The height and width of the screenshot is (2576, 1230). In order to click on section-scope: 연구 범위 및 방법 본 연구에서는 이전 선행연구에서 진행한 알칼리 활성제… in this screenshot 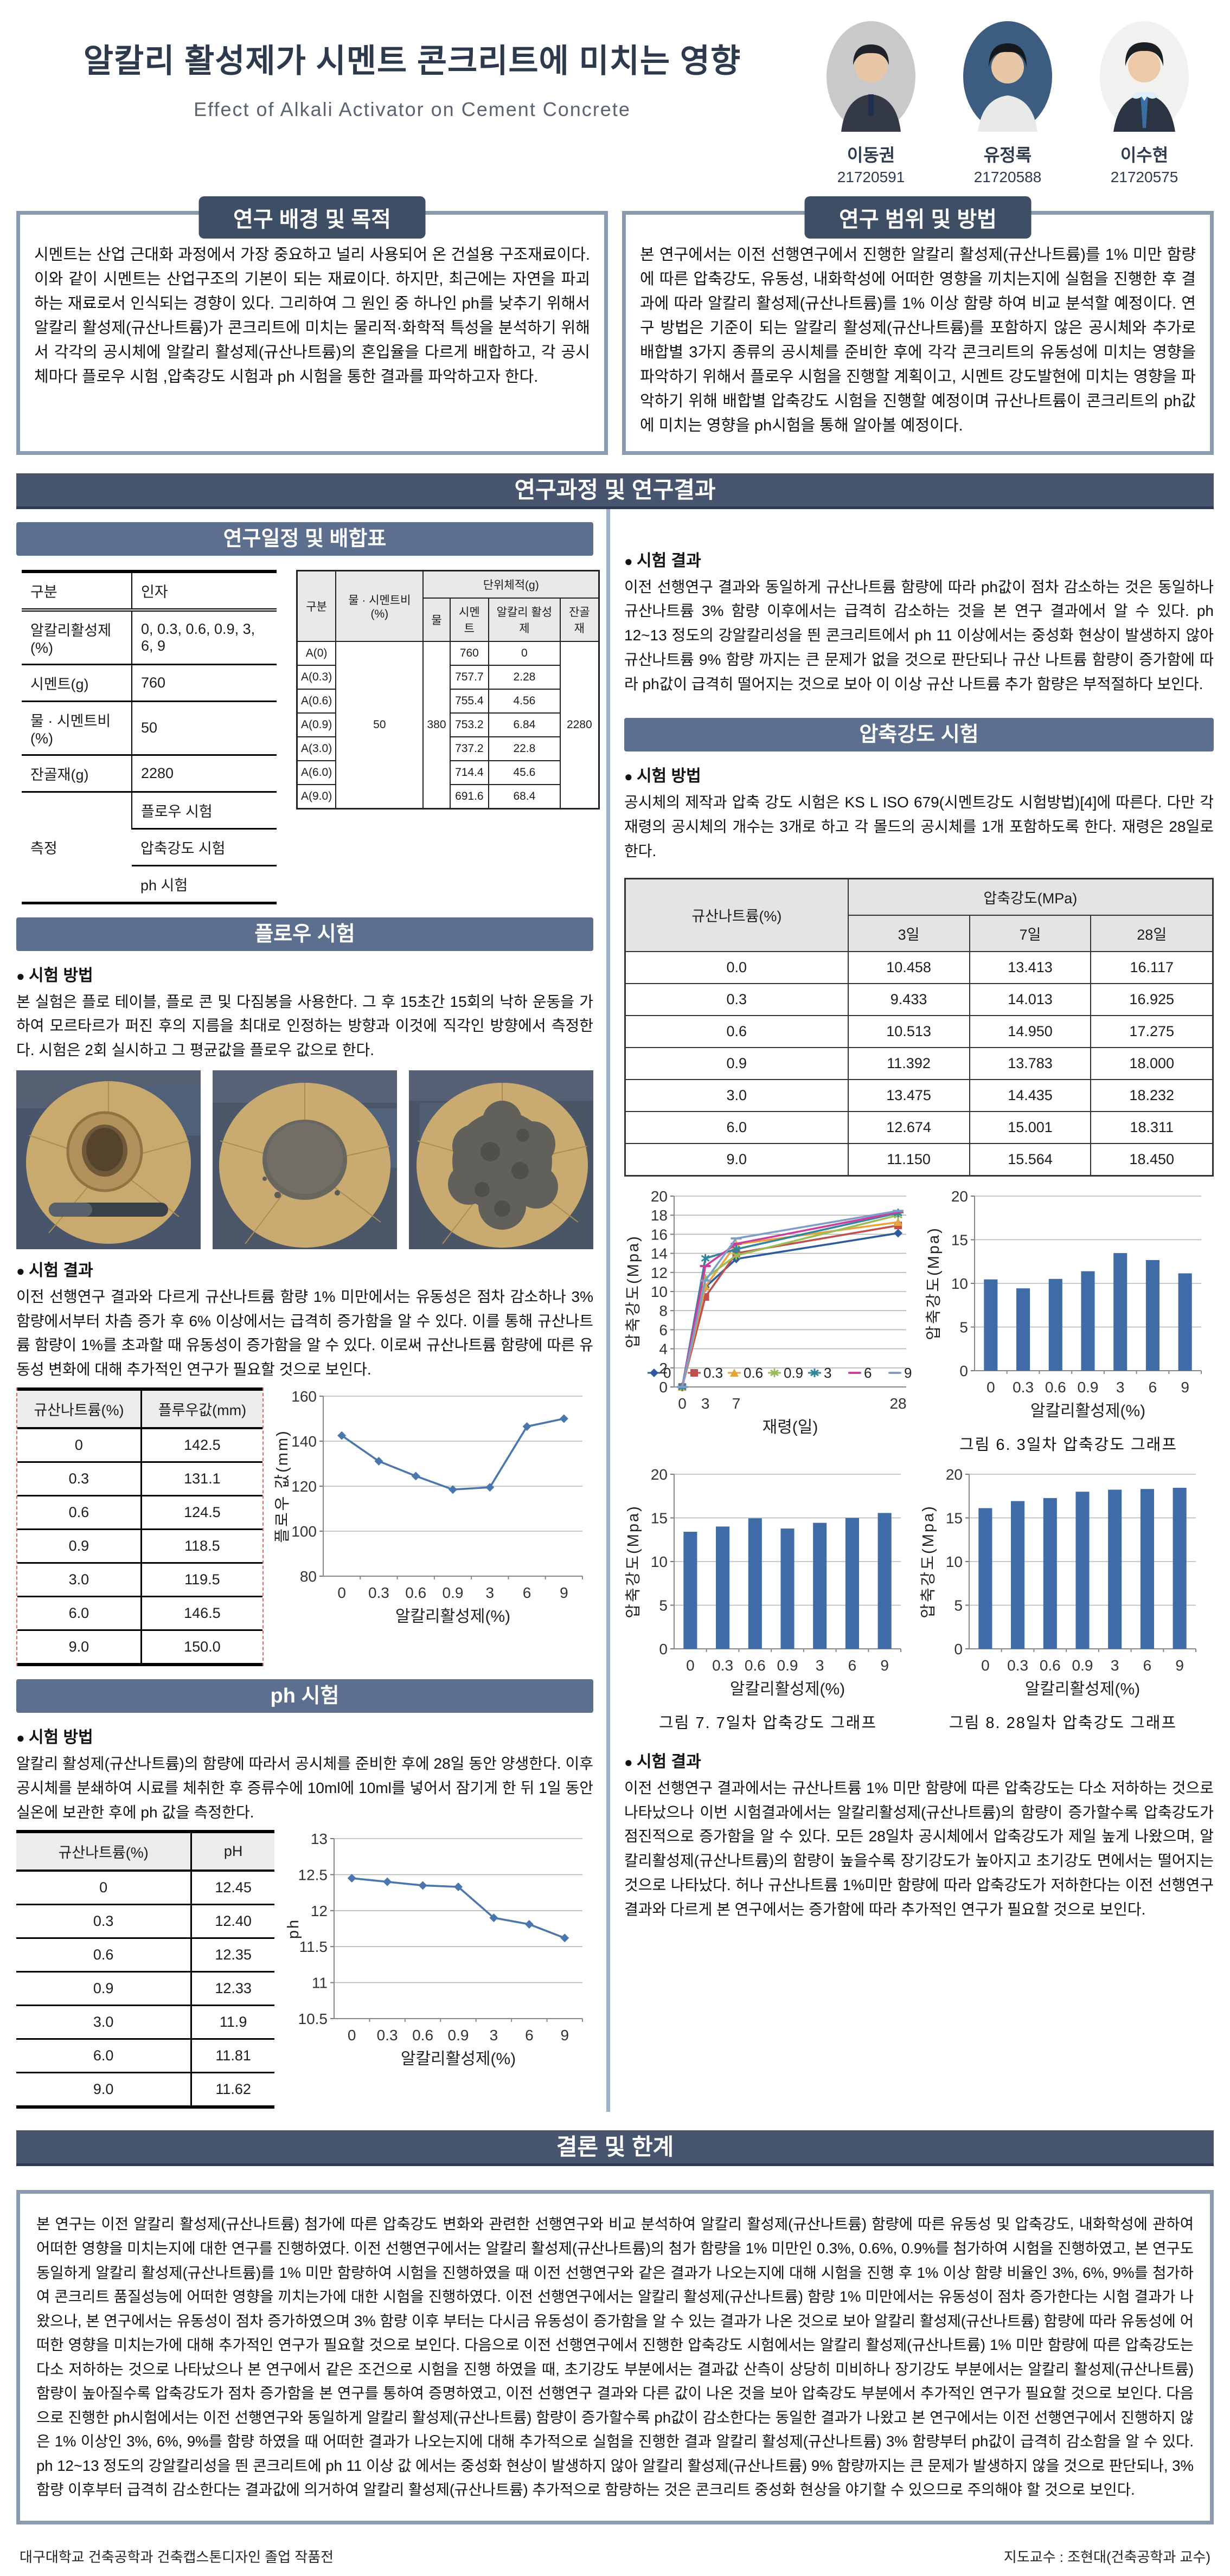, I will do `click(918, 325)`.